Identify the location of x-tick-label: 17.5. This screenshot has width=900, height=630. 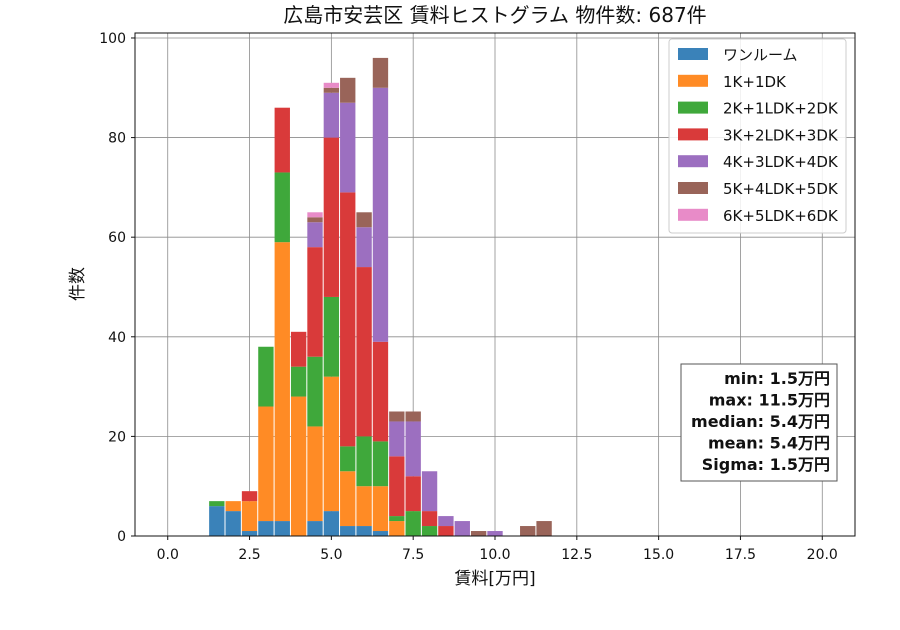
(740, 555).